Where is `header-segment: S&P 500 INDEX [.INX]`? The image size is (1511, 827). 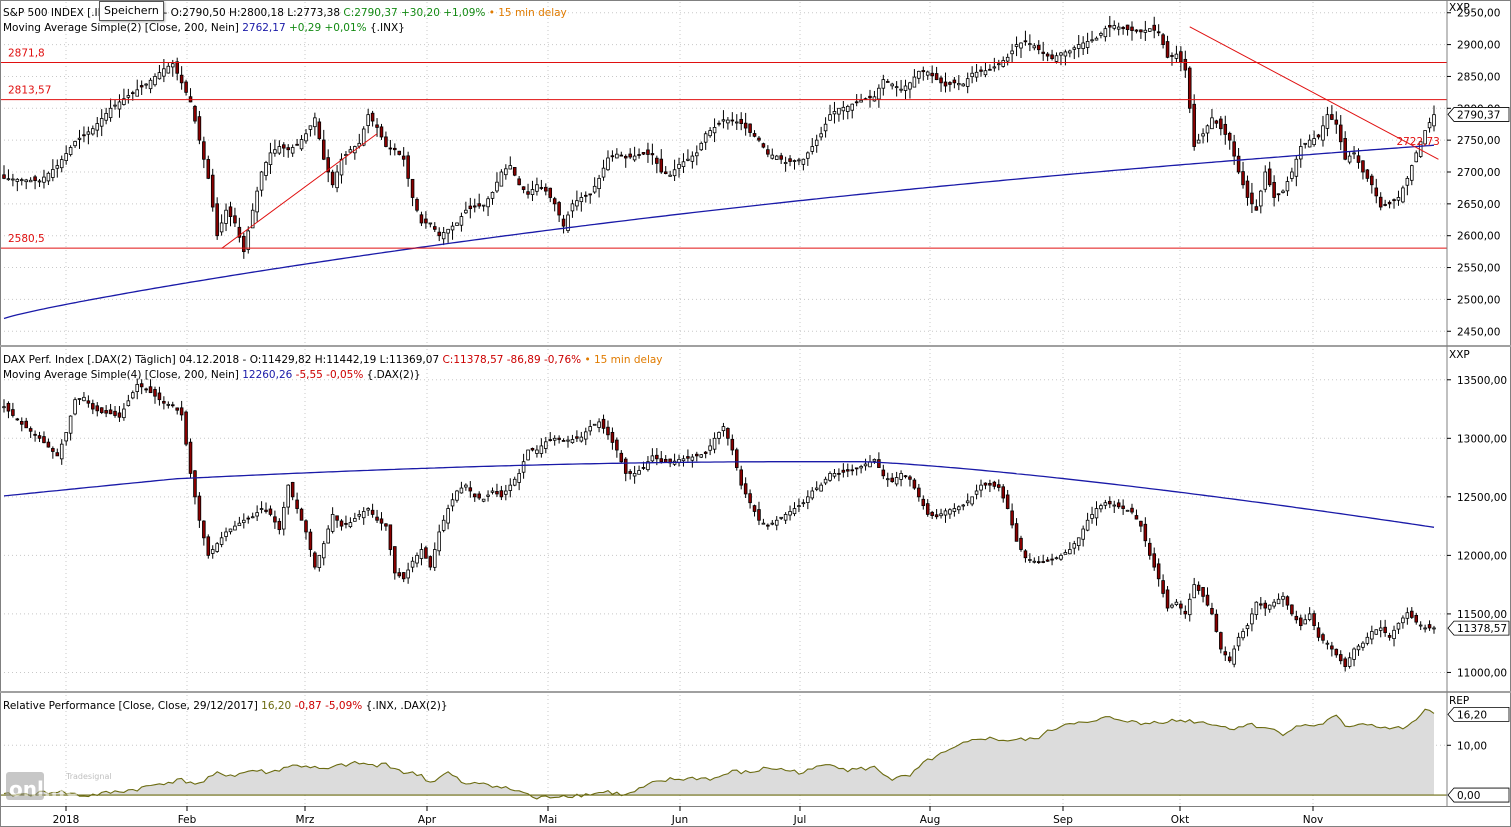 header-segment: S&P 500 INDEX [.INX] is located at coordinates (60, 13).